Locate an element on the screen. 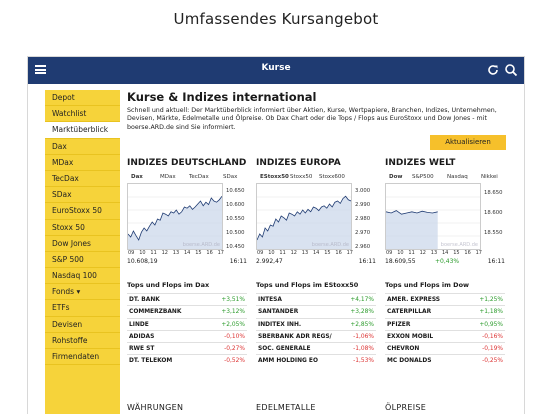 The height and width of the screenshot is (414, 552). x-tick-label: 16 is located at coordinates (338, 253).